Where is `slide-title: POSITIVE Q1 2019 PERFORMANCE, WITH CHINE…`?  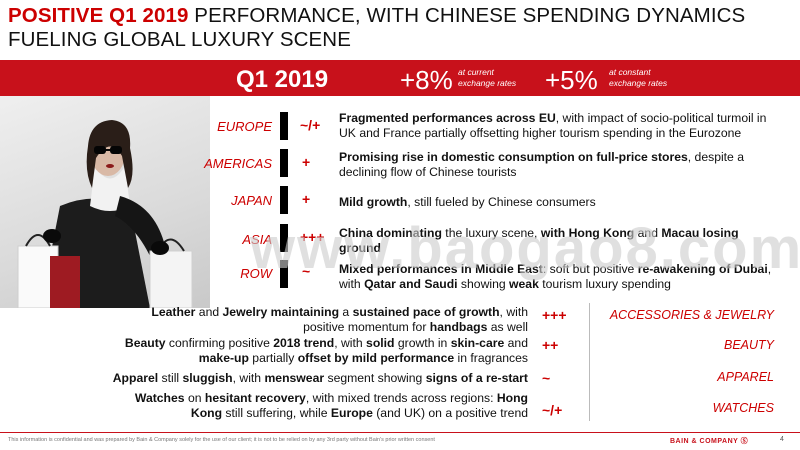 slide-title: POSITIVE Q1 2019 PERFORMANCE, WITH CHINE… is located at coordinates (398, 28).